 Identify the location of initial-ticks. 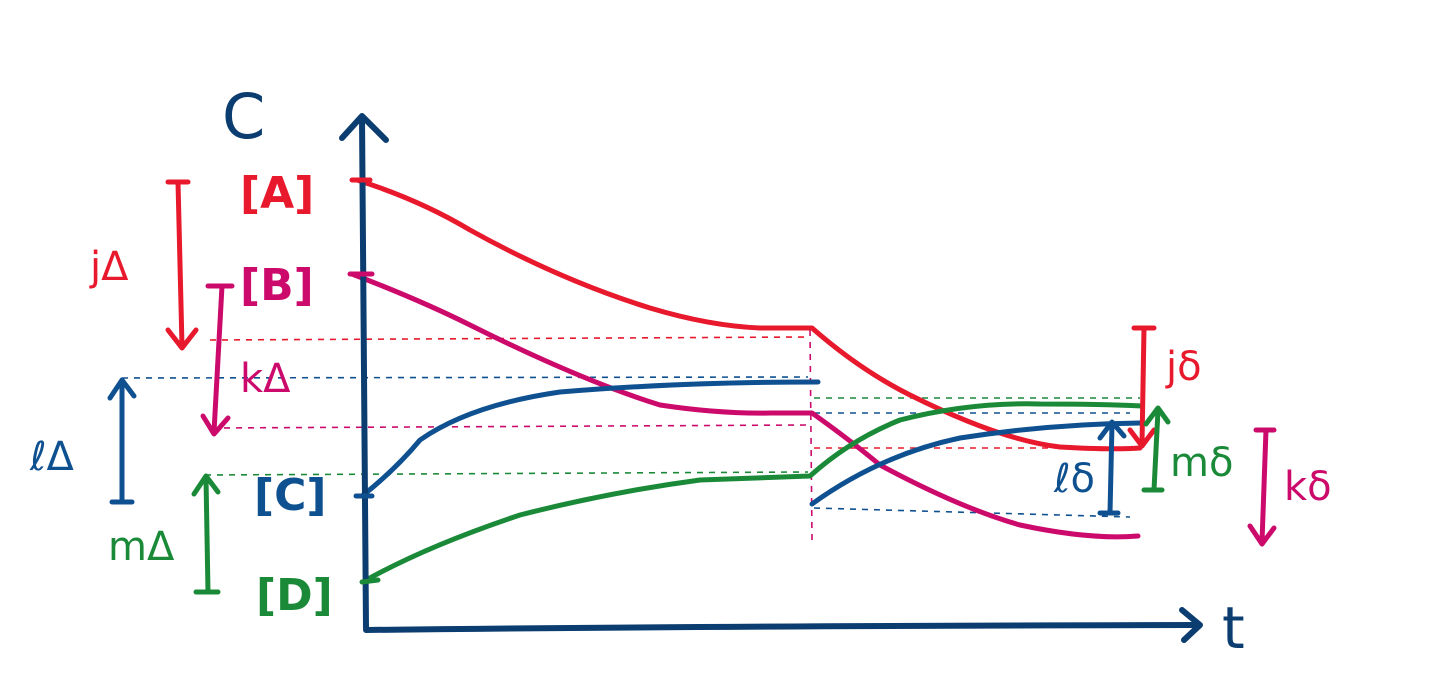
(364, 381).